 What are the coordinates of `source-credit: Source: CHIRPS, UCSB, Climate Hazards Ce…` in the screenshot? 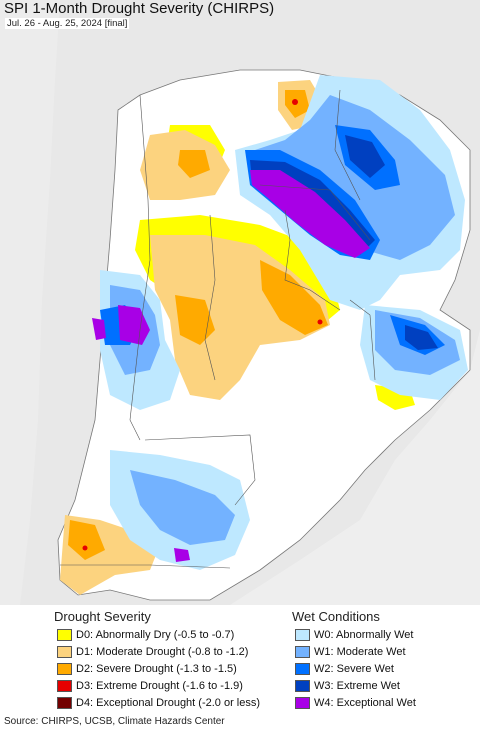 It's located at (114, 721).